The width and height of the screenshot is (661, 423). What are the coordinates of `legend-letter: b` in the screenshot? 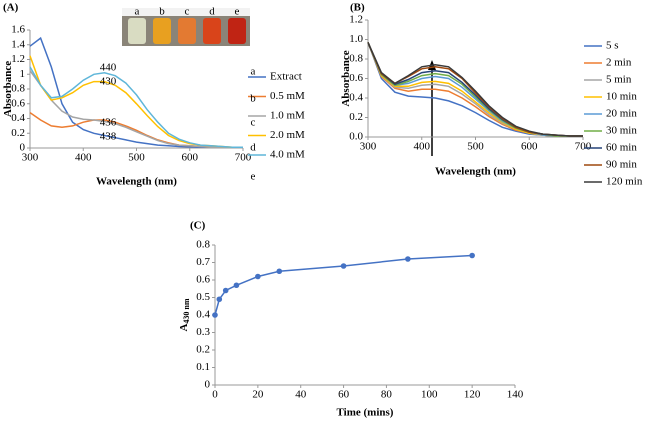 It's located at (253, 99).